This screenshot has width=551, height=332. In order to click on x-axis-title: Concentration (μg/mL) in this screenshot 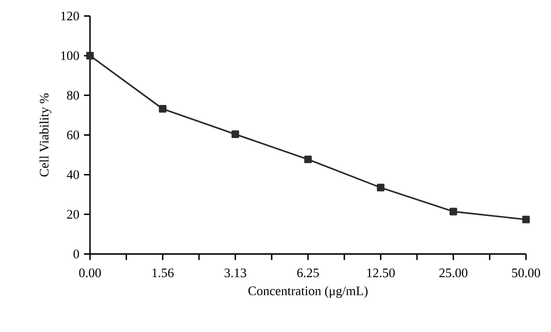, I will do `click(308, 292)`.